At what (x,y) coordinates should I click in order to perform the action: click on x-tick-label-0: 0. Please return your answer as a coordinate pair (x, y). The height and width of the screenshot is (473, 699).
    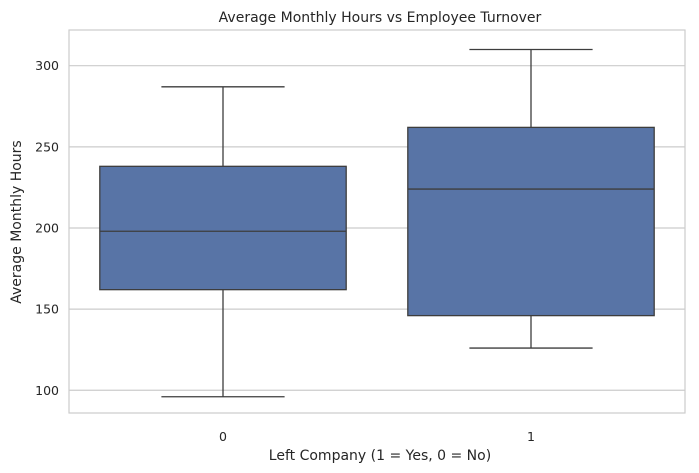
    Looking at the image, I should click on (223, 436).